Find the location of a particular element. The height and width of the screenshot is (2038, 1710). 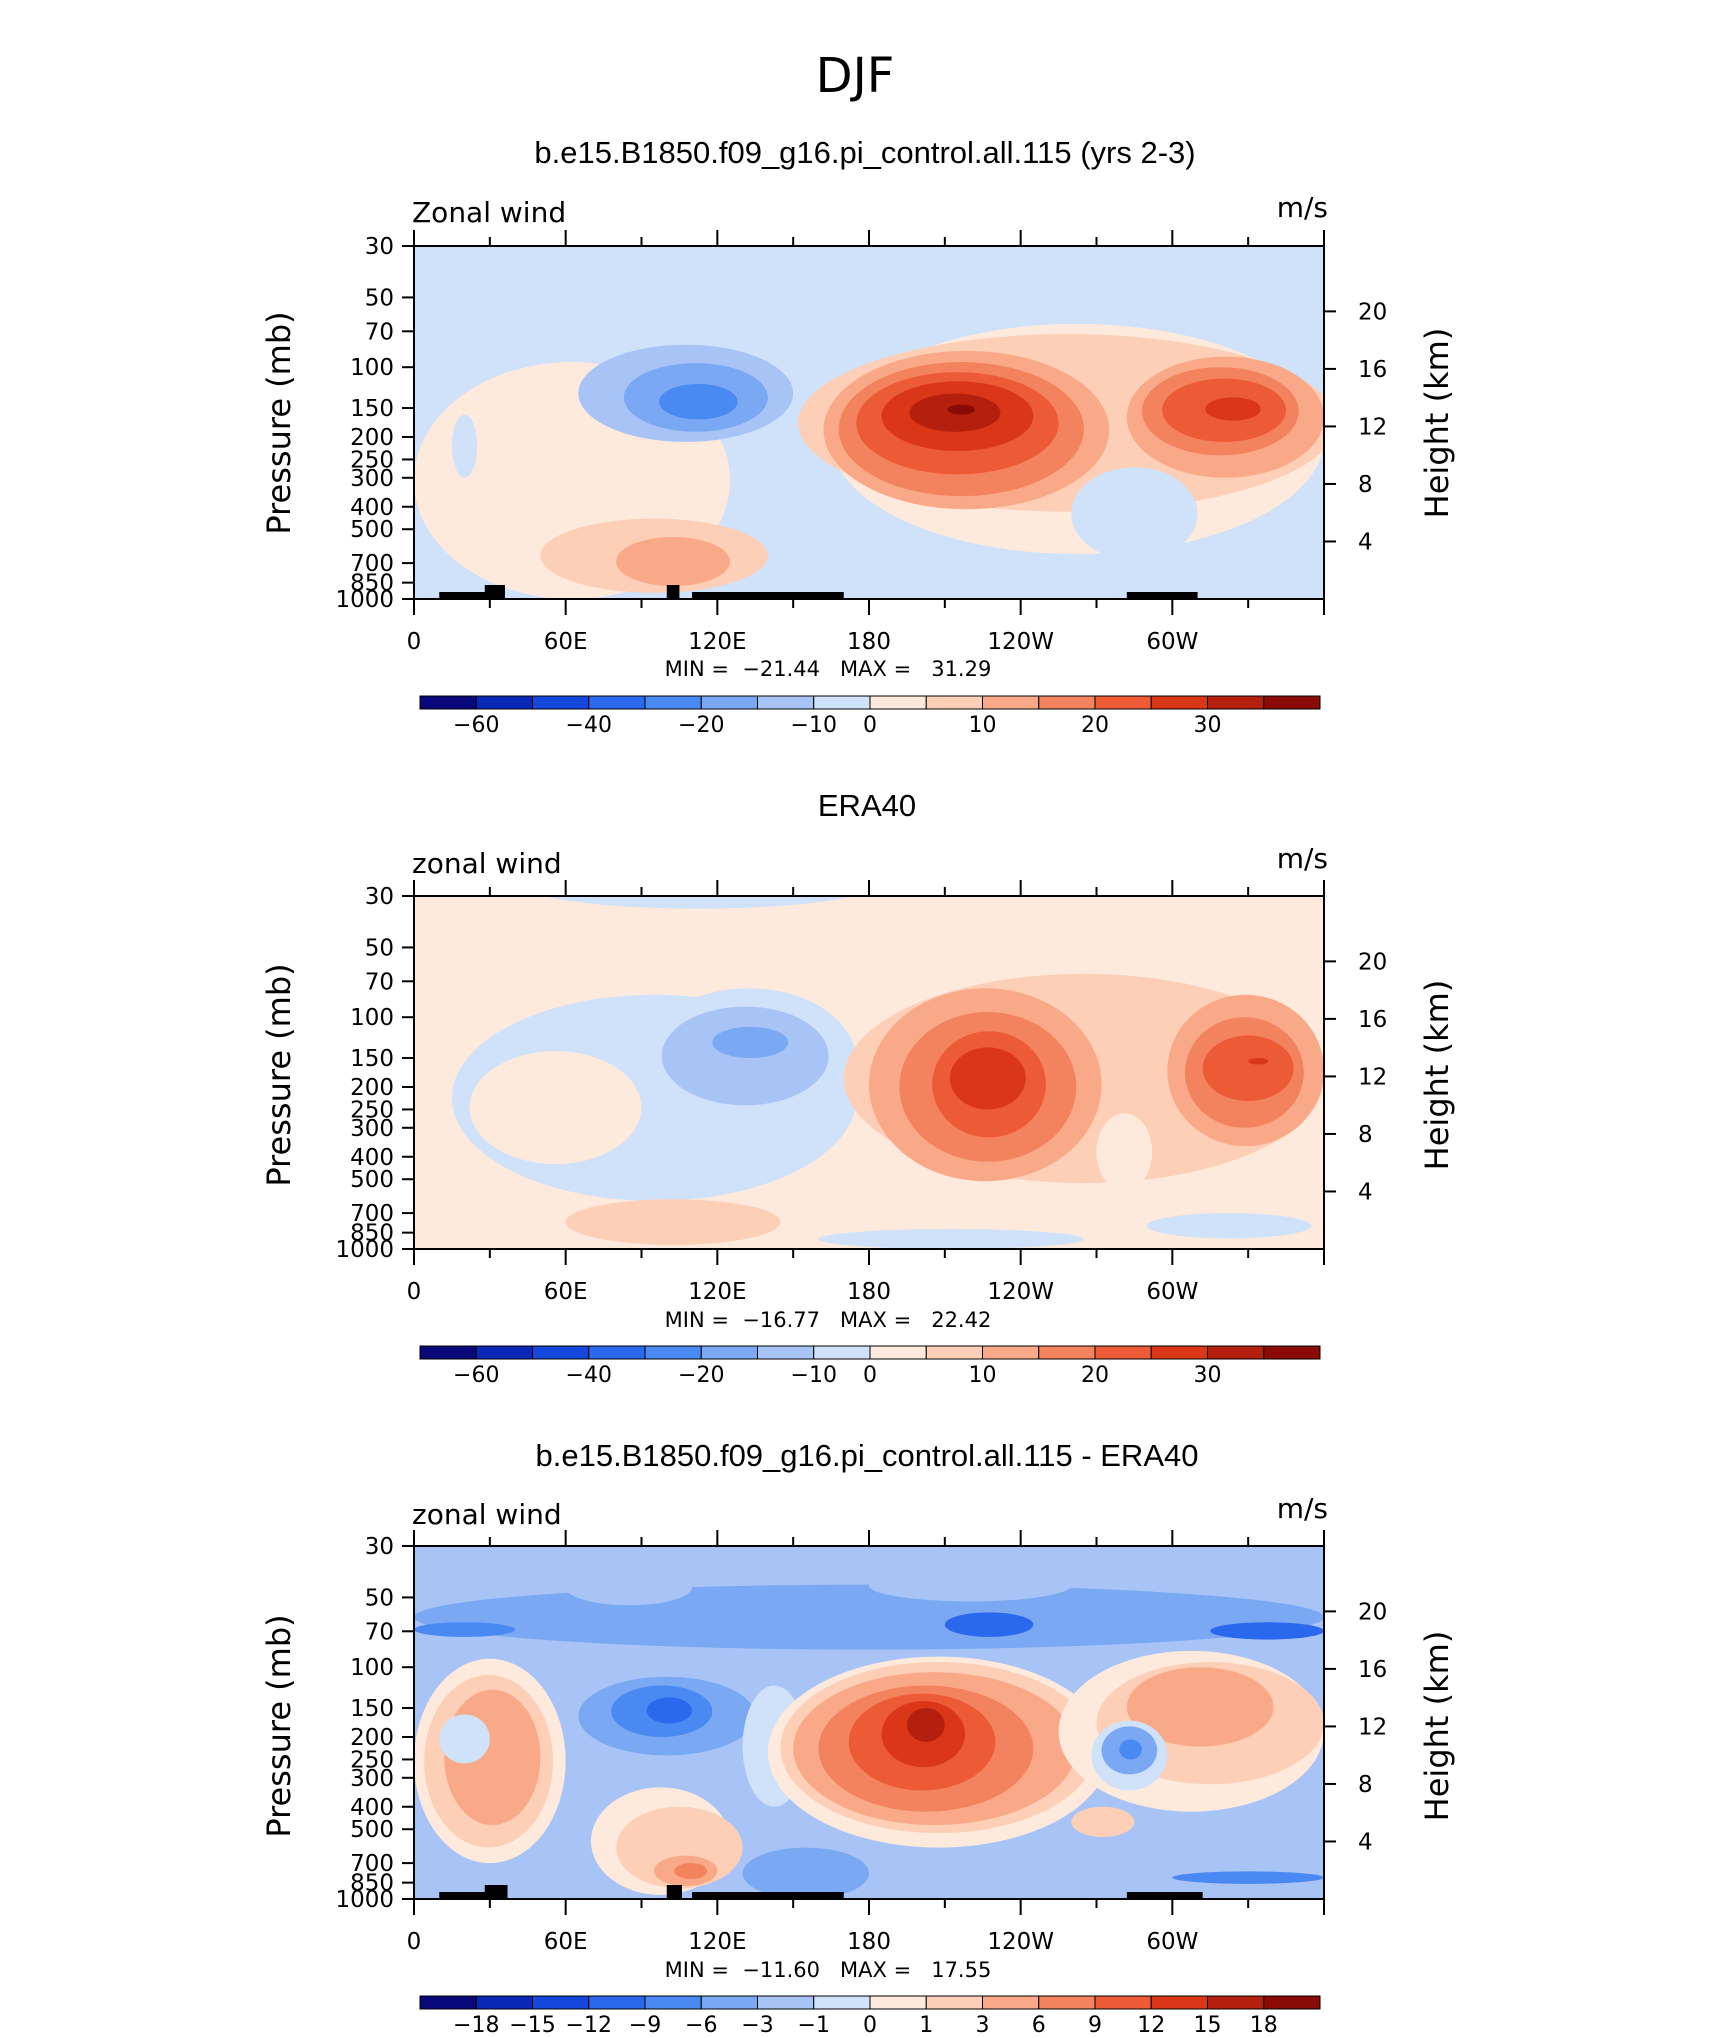

y-right-tick-label: 4 is located at coordinates (1365, 1192).